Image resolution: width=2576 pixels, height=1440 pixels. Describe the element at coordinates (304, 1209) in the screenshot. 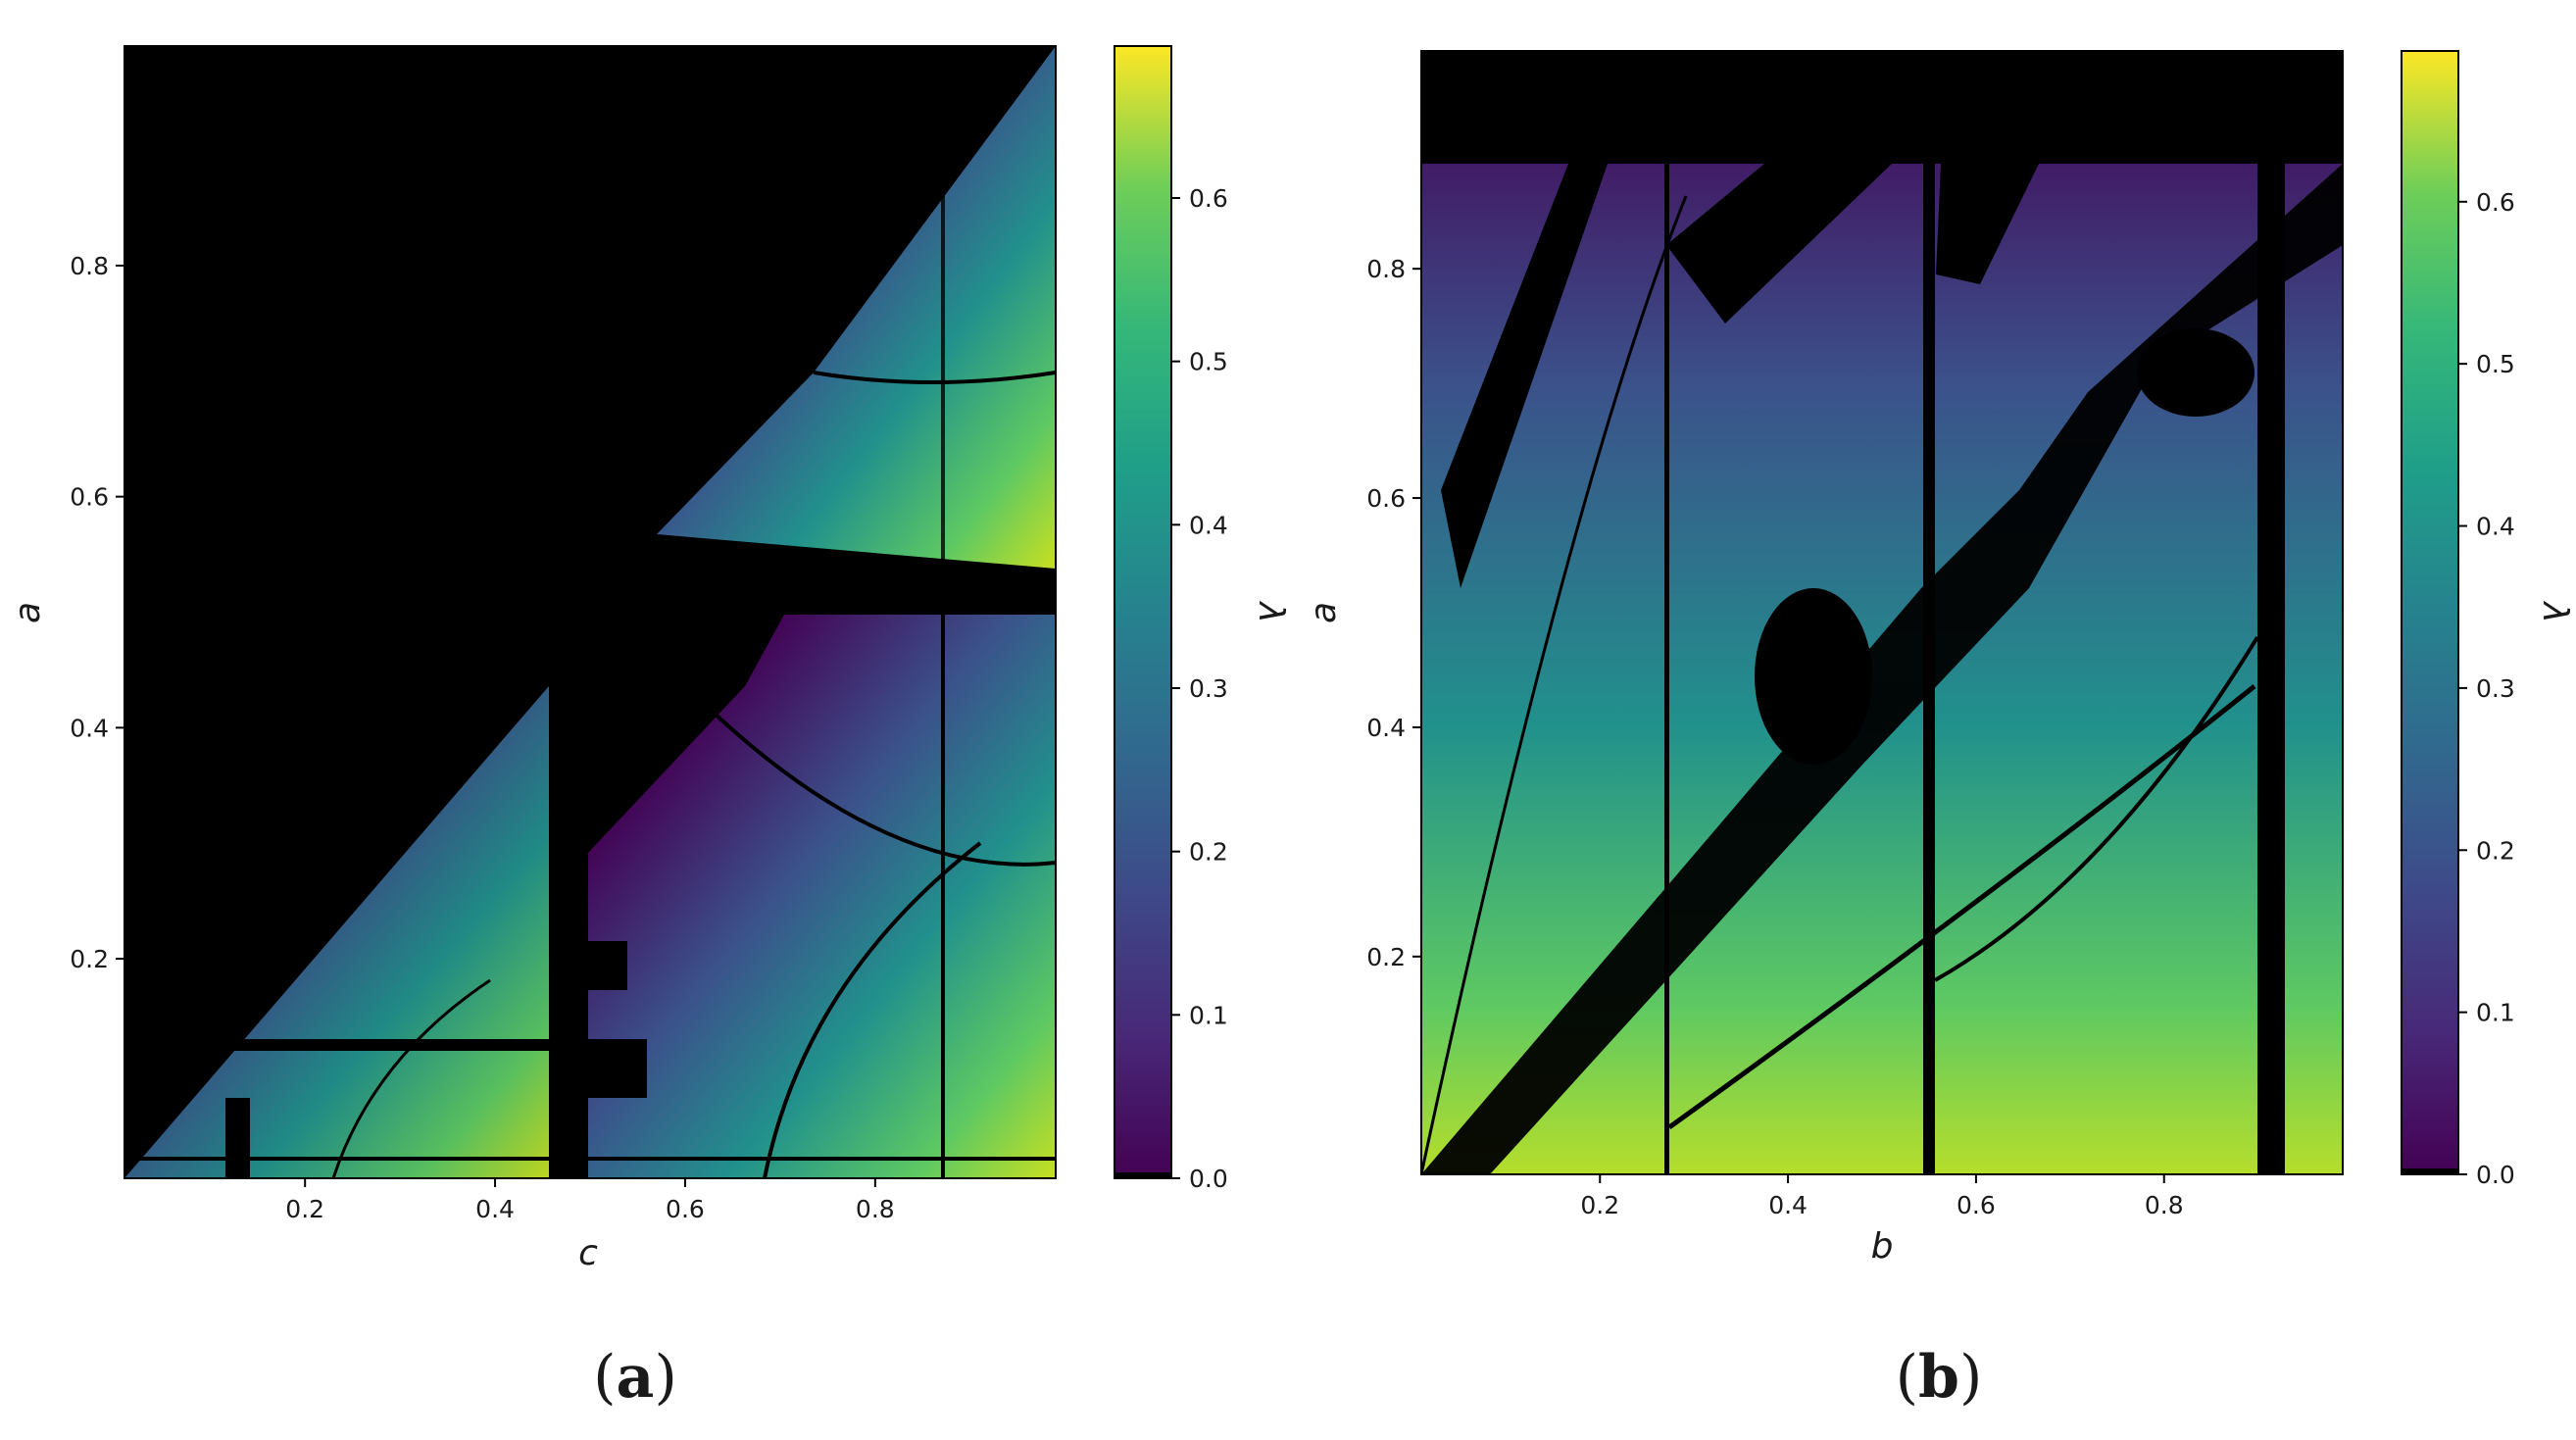

I see `x-tick-label-a-0: 0.2` at that location.